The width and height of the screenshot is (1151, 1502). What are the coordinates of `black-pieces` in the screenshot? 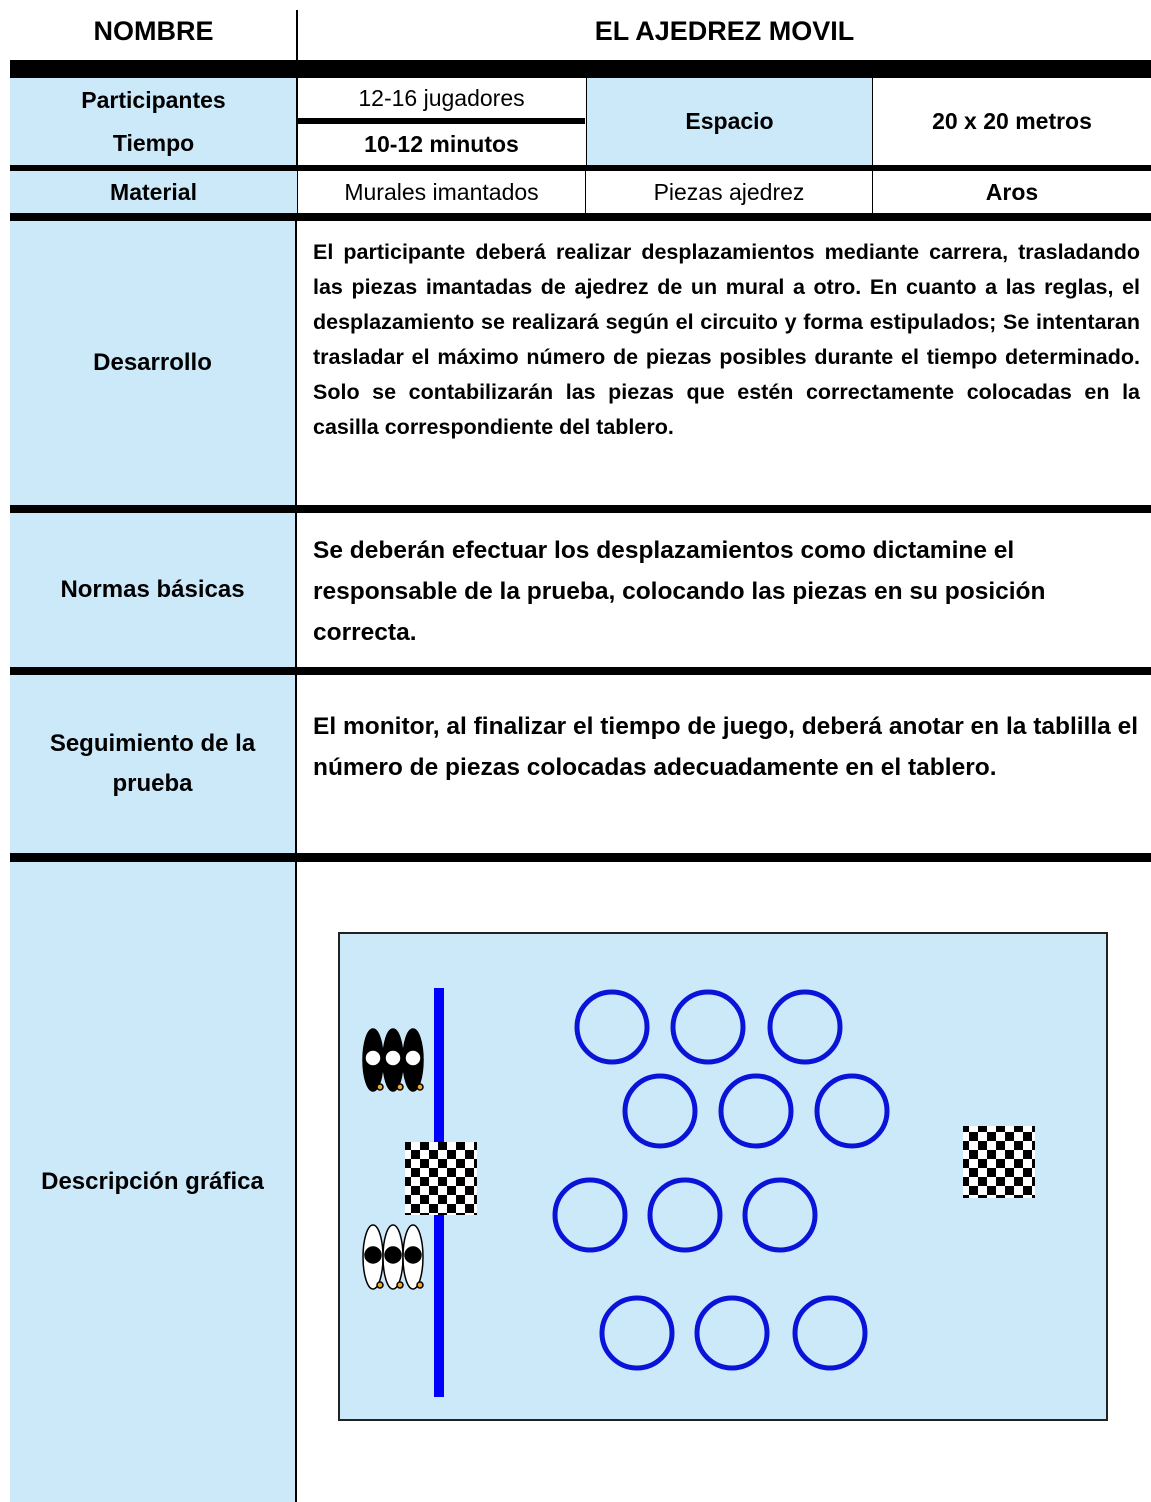 It's located at (393, 1060).